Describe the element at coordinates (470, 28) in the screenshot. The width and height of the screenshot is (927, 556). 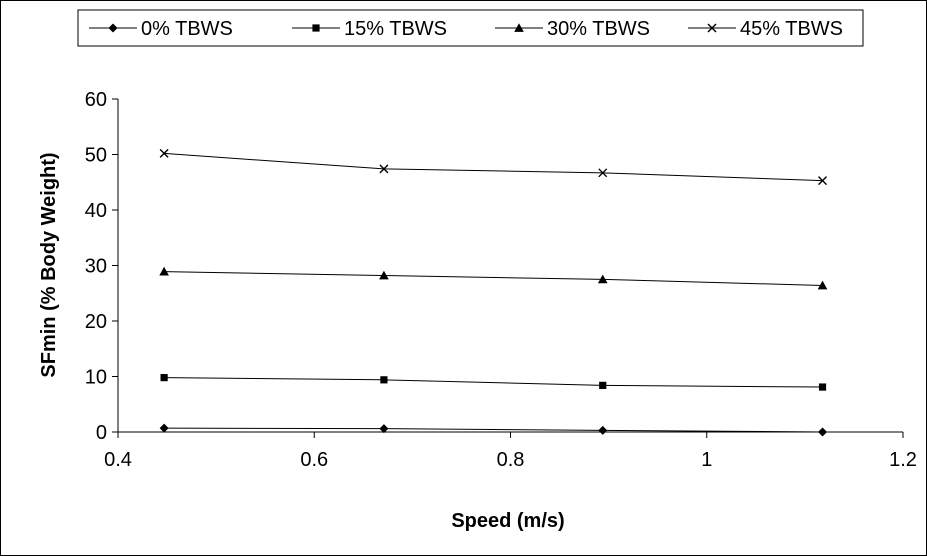
I see `legend: 0% TBWS 15% TBWS 30% TBWS 45% TBWS` at that location.